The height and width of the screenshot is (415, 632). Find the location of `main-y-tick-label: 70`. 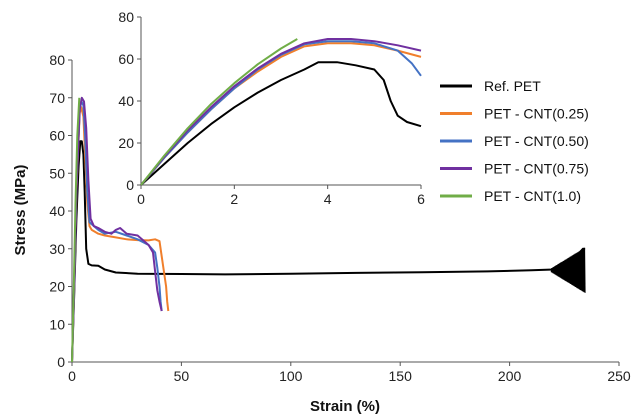

main-y-tick-label: 70 is located at coordinates (57, 98).